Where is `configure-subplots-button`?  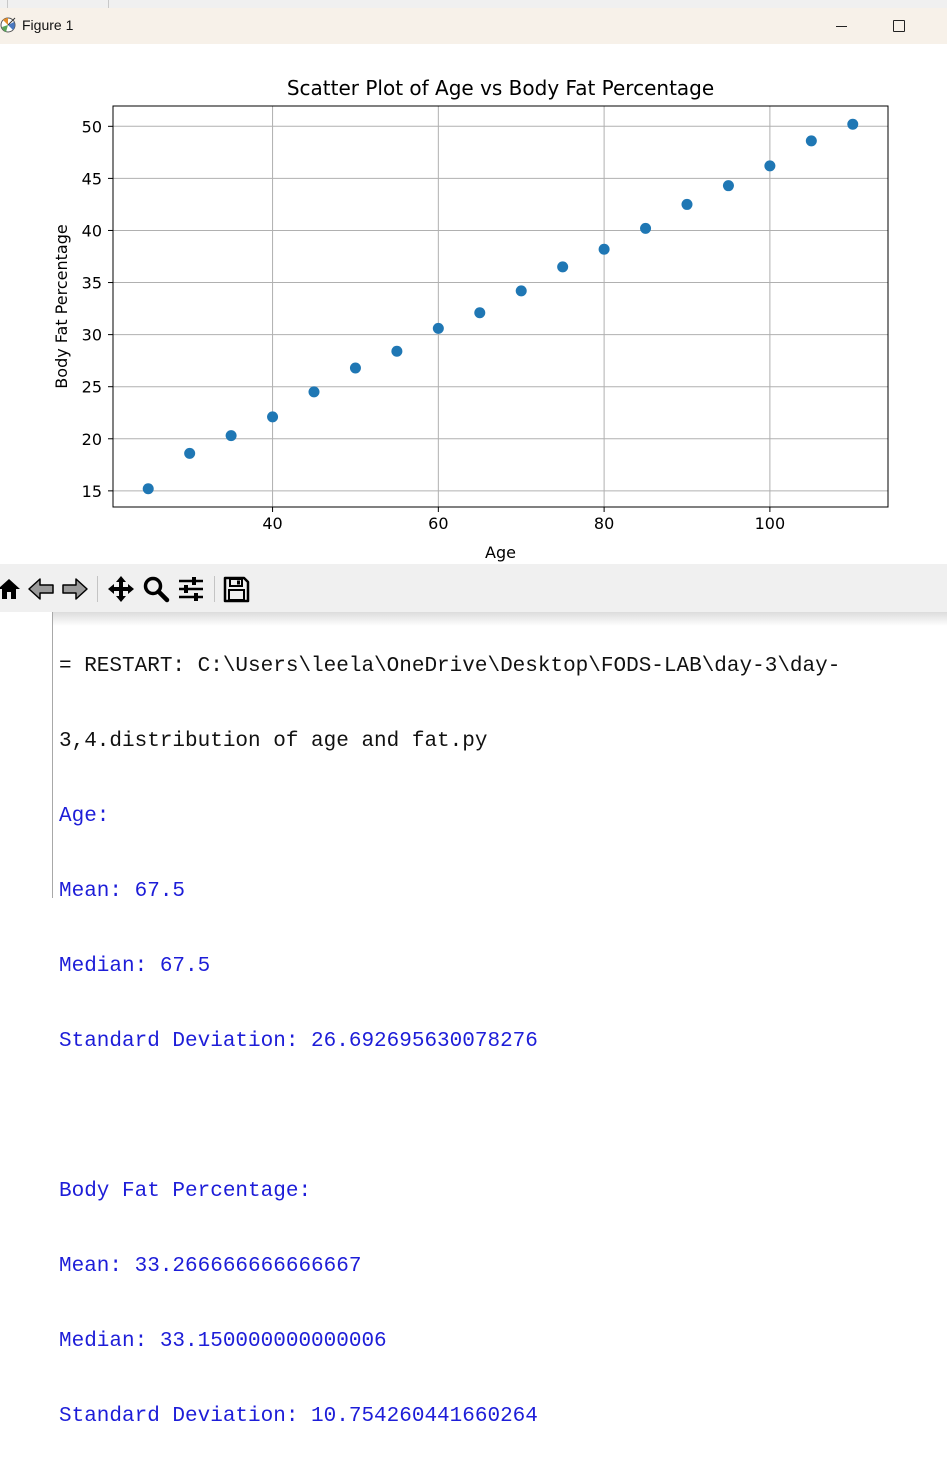 configure-subplots-button is located at coordinates (191, 589).